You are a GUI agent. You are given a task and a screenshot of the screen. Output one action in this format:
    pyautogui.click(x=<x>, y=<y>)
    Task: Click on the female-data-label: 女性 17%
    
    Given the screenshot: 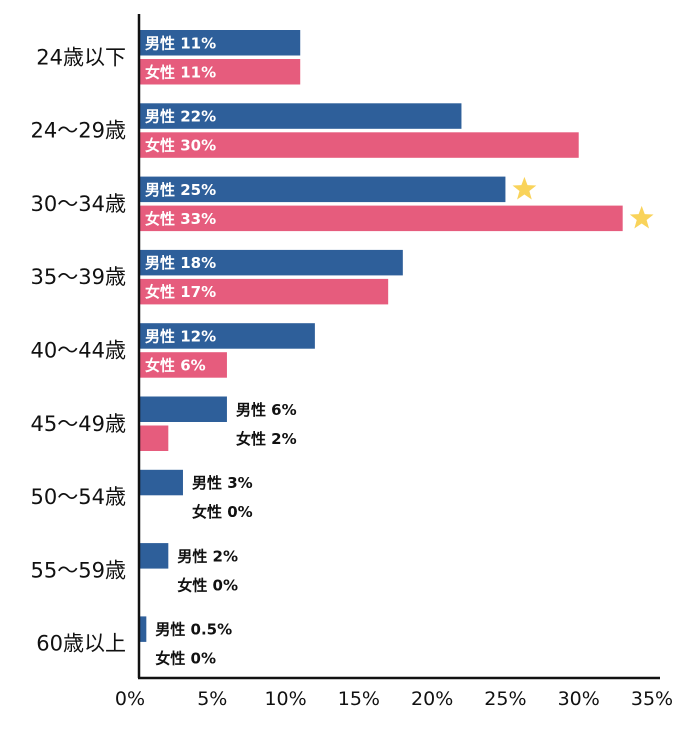 What is the action you would take?
    pyautogui.click(x=180, y=292)
    